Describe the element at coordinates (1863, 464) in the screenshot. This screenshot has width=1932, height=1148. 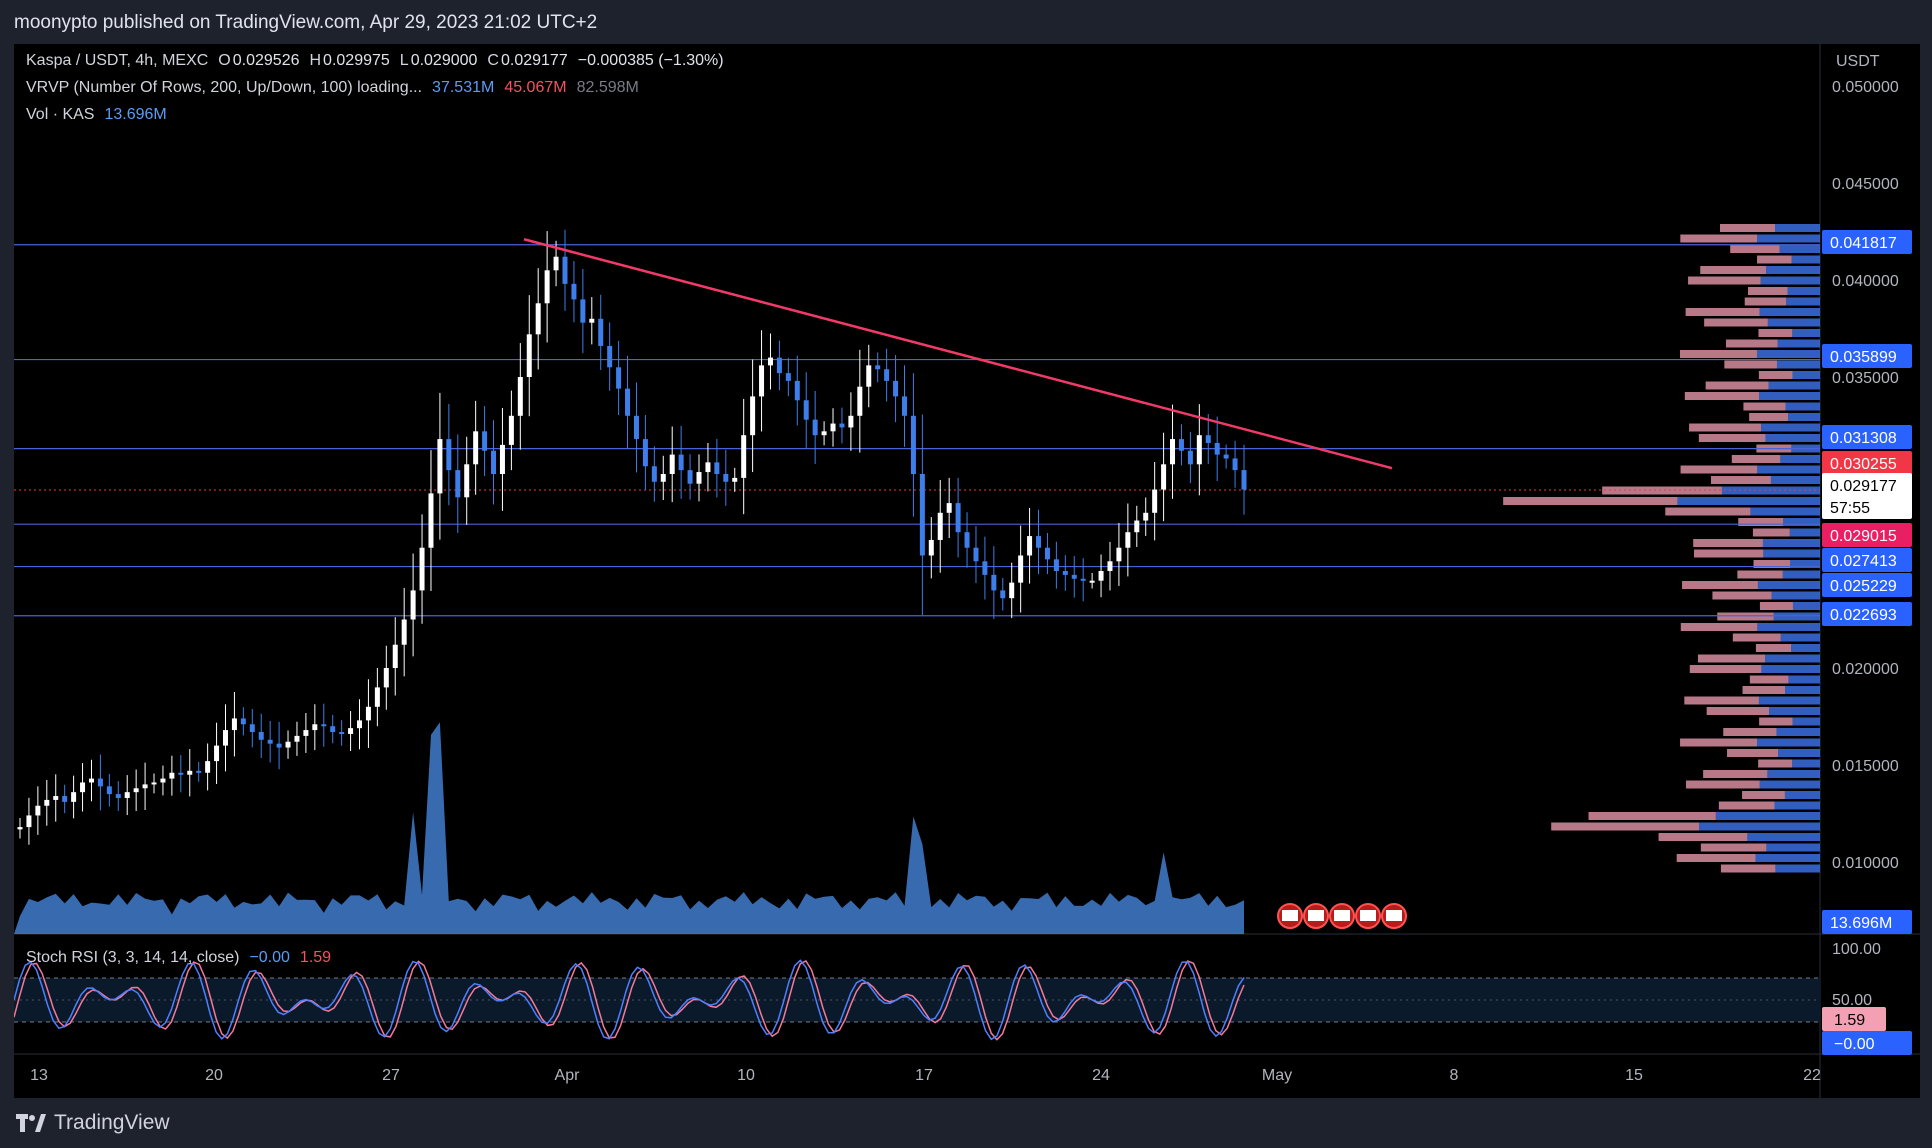
I see `price-tag-label: 0.030255` at that location.